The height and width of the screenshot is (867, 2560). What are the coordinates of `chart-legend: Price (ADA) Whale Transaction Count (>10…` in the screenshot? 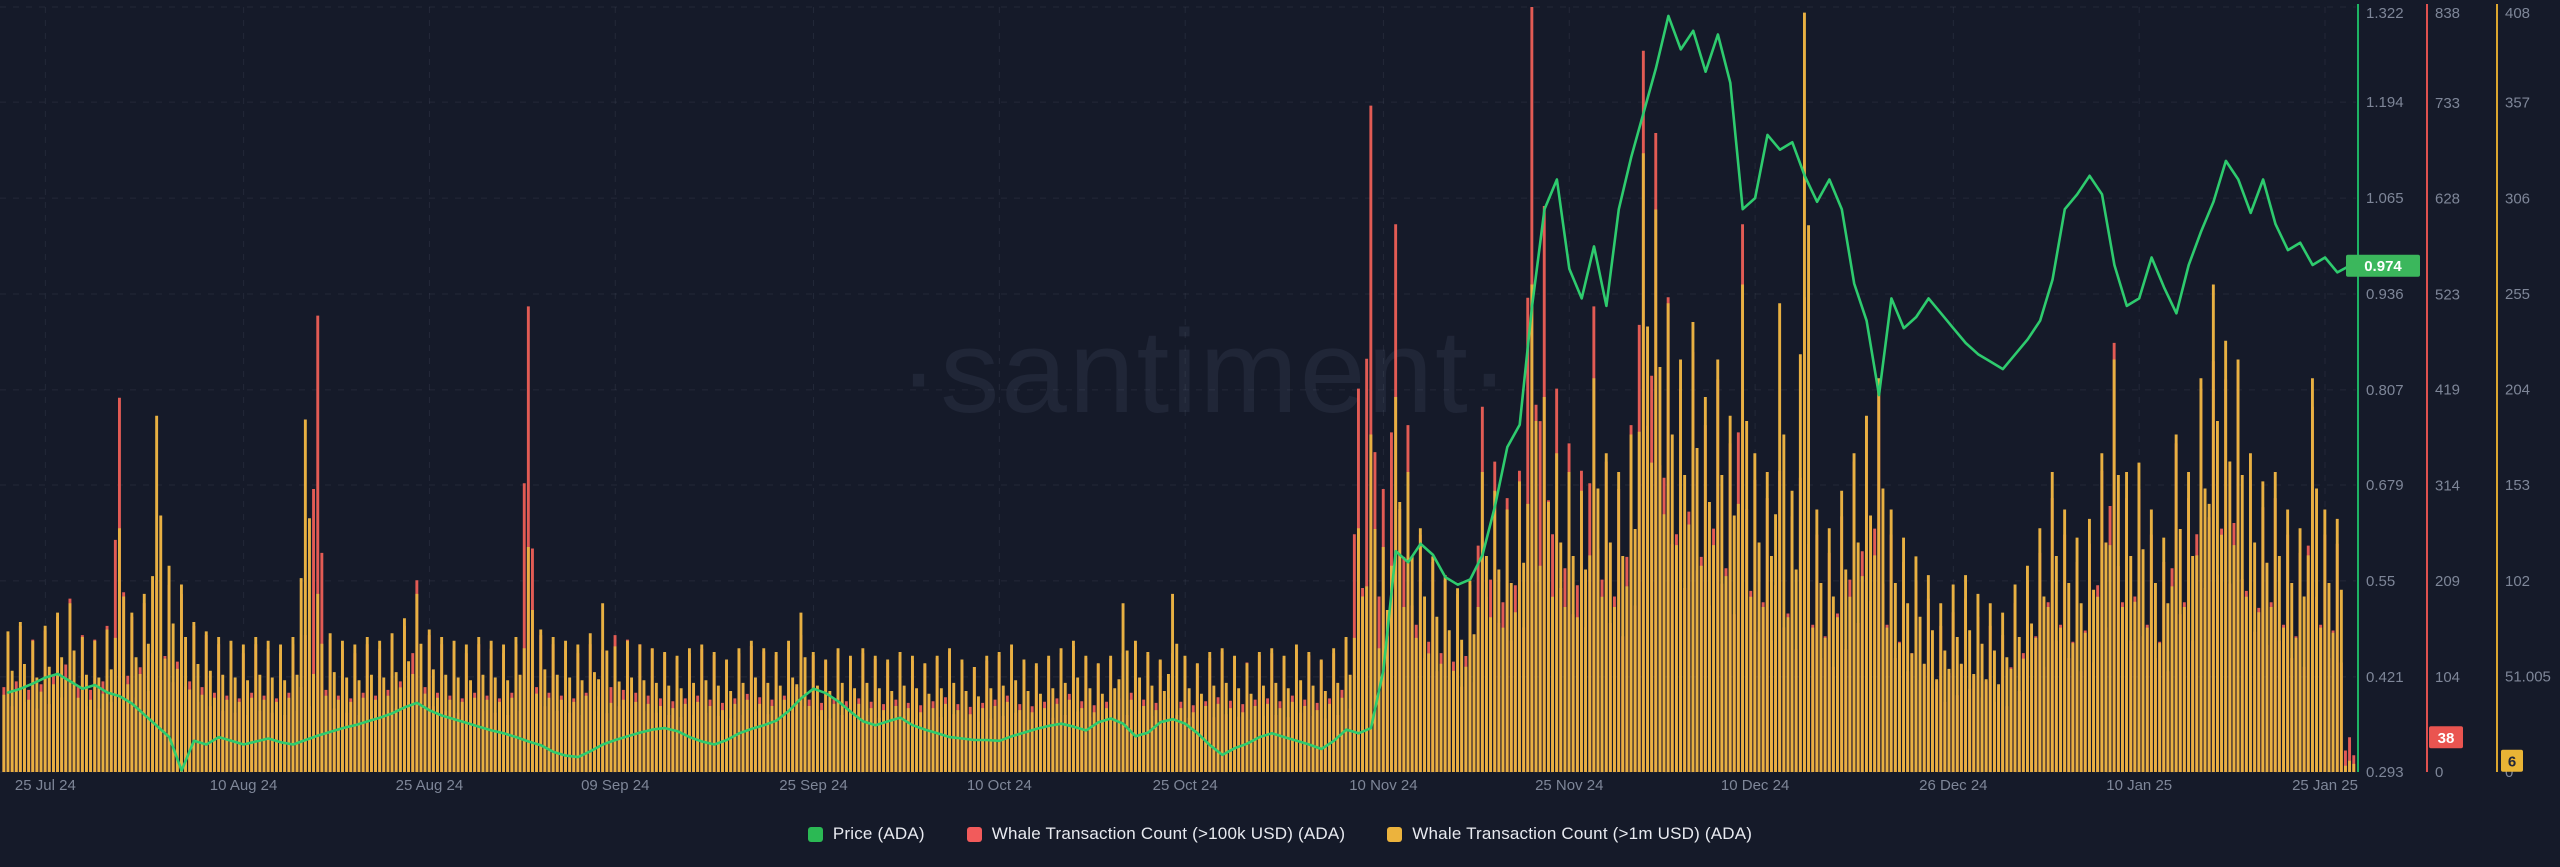 It's located at (1280, 834).